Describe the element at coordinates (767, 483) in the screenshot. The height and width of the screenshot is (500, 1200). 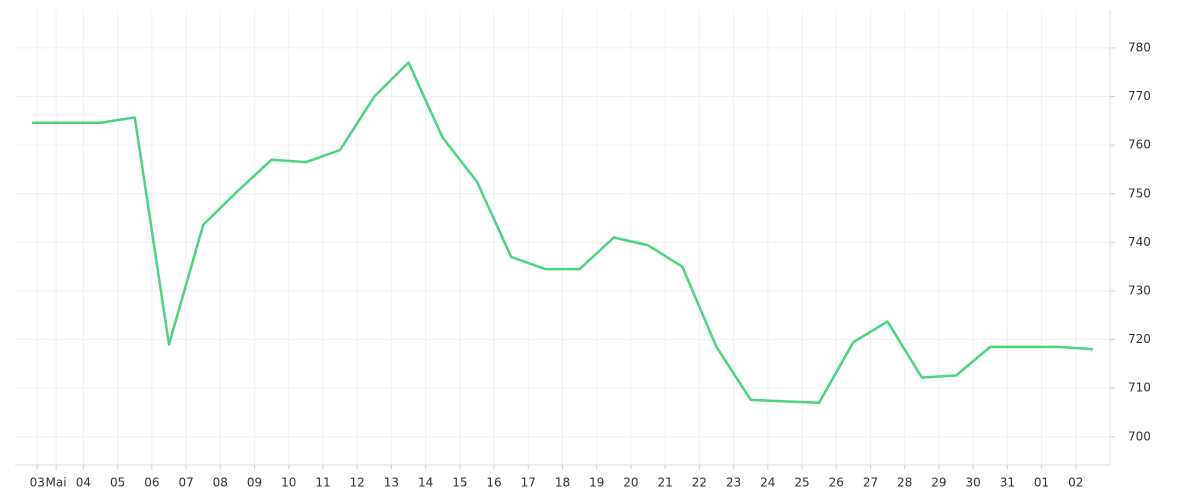
I see `x-tick-label: 24` at that location.